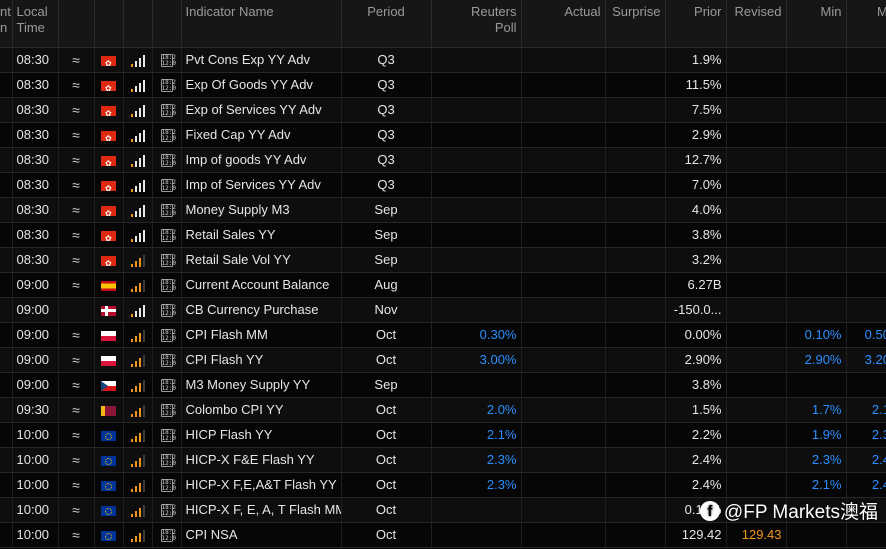 The image size is (886, 549). What do you see at coordinates (167, 24) in the screenshot?
I see `col-calendar-header` at bounding box center [167, 24].